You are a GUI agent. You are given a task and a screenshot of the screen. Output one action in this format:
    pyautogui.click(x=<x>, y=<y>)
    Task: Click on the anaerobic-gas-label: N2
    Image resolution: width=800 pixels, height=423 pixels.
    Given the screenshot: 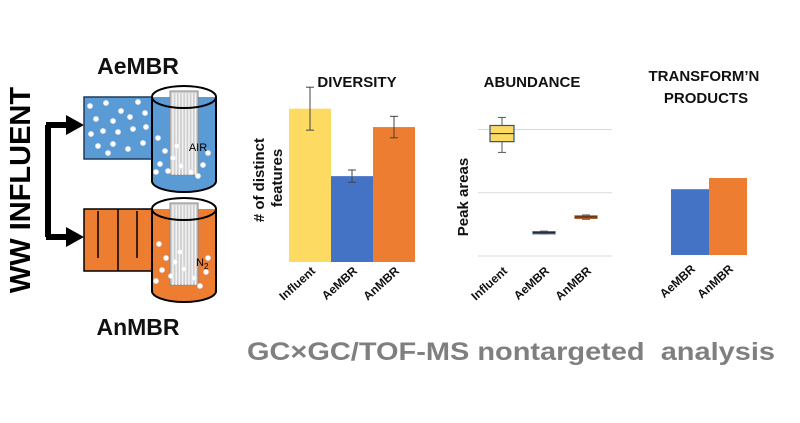 What is the action you would take?
    pyautogui.click(x=202, y=264)
    